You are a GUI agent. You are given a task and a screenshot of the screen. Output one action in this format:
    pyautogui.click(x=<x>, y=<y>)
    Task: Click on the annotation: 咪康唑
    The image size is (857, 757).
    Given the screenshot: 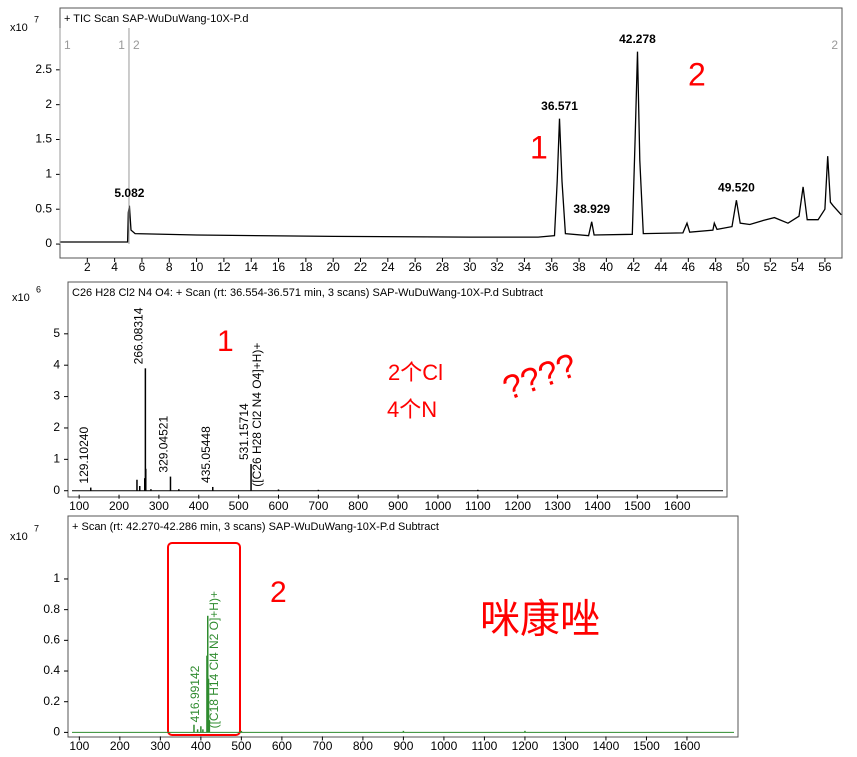 What is the action you would take?
    pyautogui.click(x=540, y=620)
    